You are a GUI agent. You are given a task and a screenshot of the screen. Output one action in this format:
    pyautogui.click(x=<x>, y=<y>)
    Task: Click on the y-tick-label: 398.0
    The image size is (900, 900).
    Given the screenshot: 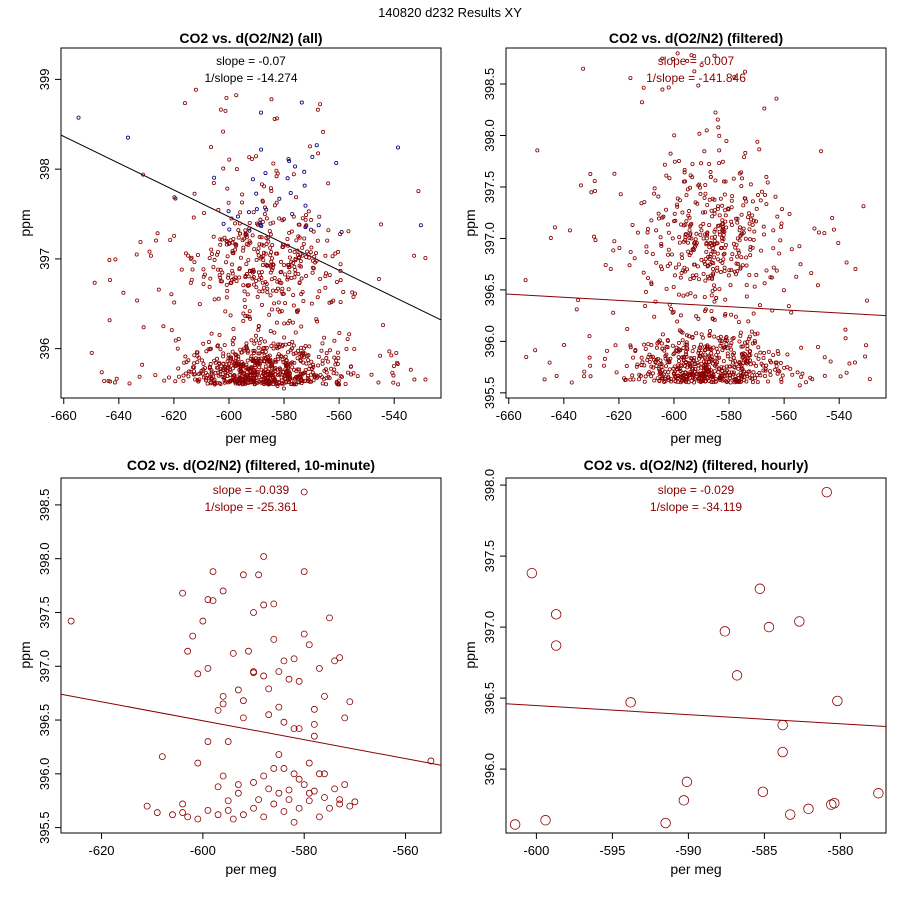 What is the action you would take?
    pyautogui.click(x=489, y=135)
    